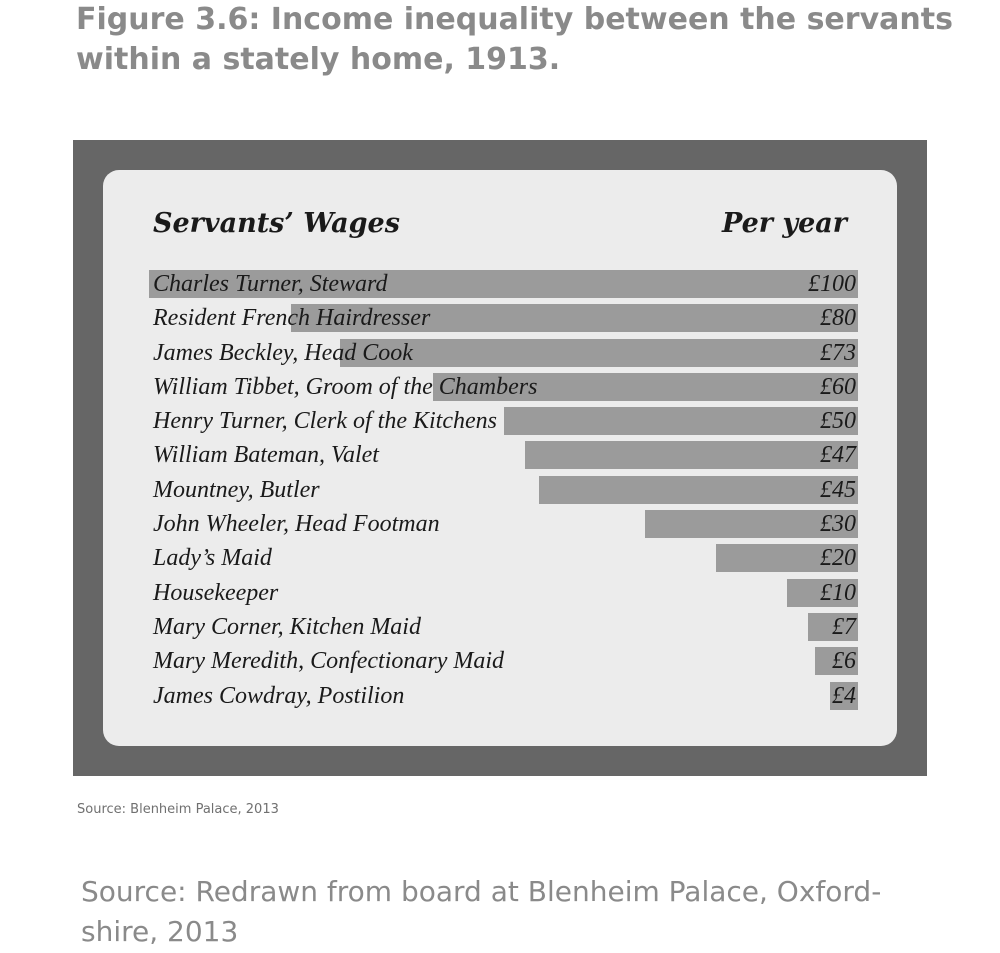 The height and width of the screenshot is (953, 1000). I want to click on wage-value: £80, so click(838, 318).